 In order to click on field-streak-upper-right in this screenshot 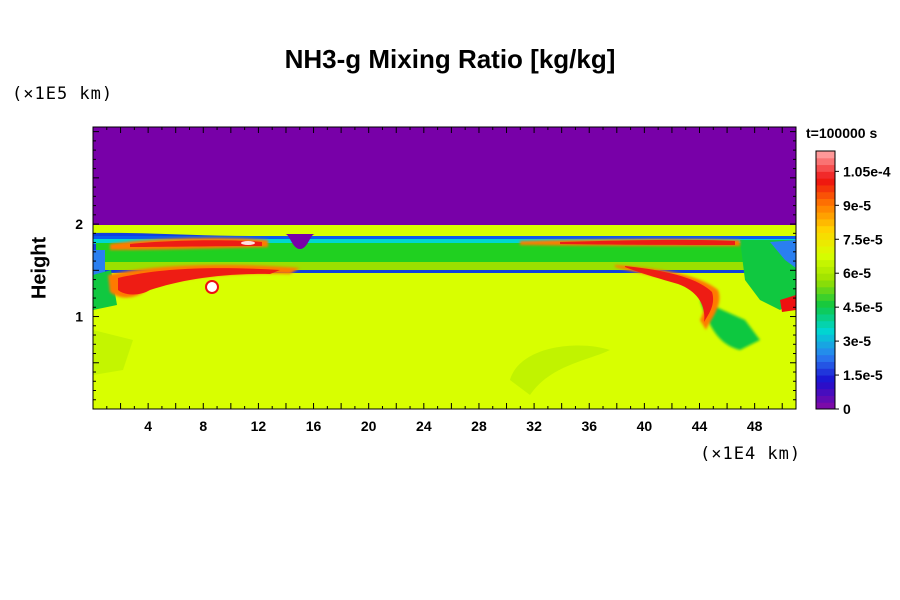, I will do `click(647, 242)`.